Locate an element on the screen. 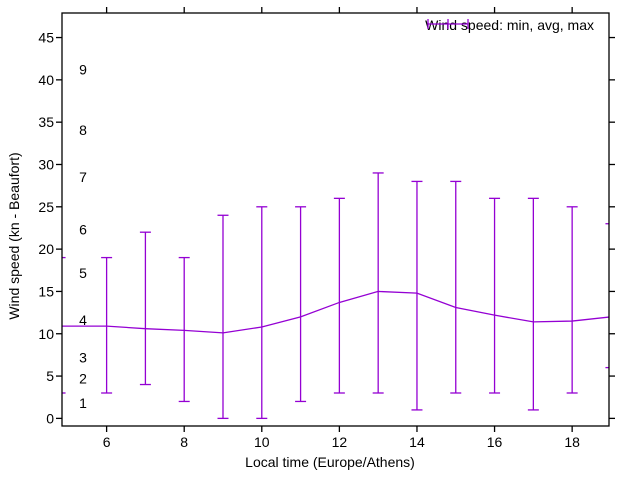 The width and height of the screenshot is (640, 480). y-tick-label: 40 is located at coordinates (46, 80).